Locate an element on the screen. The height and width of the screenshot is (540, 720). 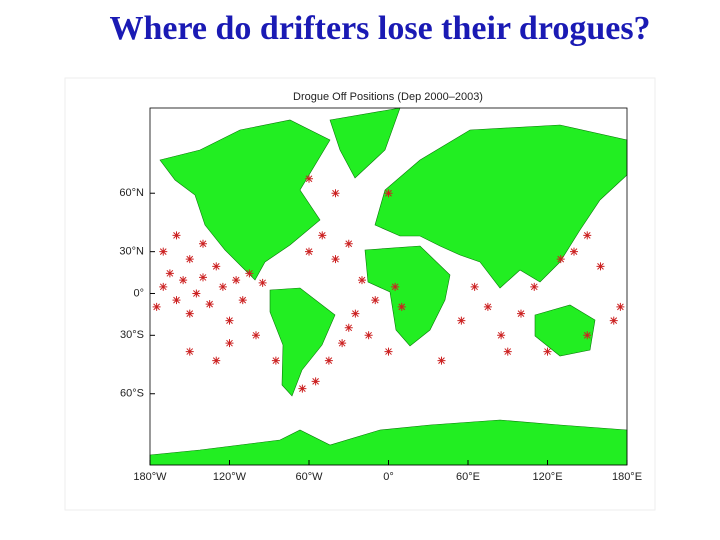
map-title: Drogue Off Positions (Dep 2000–2003) is located at coordinates (388, 97).